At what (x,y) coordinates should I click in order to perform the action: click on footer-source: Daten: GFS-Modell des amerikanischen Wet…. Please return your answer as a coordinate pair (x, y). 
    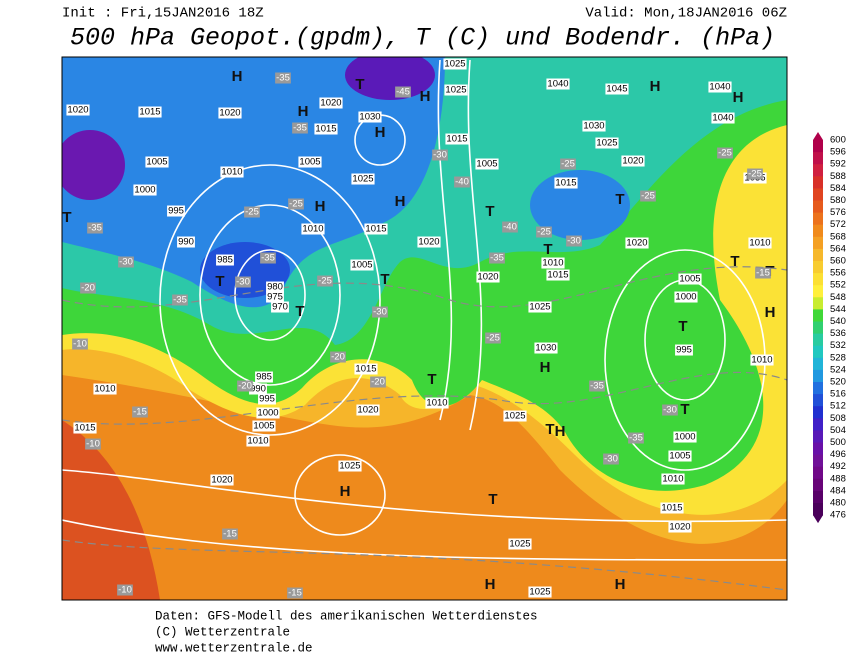
    Looking at the image, I should click on (346, 616).